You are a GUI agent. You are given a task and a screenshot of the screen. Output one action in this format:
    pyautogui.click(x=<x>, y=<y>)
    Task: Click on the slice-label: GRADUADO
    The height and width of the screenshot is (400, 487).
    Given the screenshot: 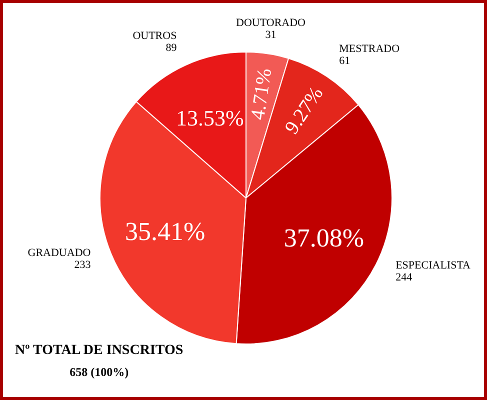 What is the action you would take?
    pyautogui.click(x=59, y=253)
    